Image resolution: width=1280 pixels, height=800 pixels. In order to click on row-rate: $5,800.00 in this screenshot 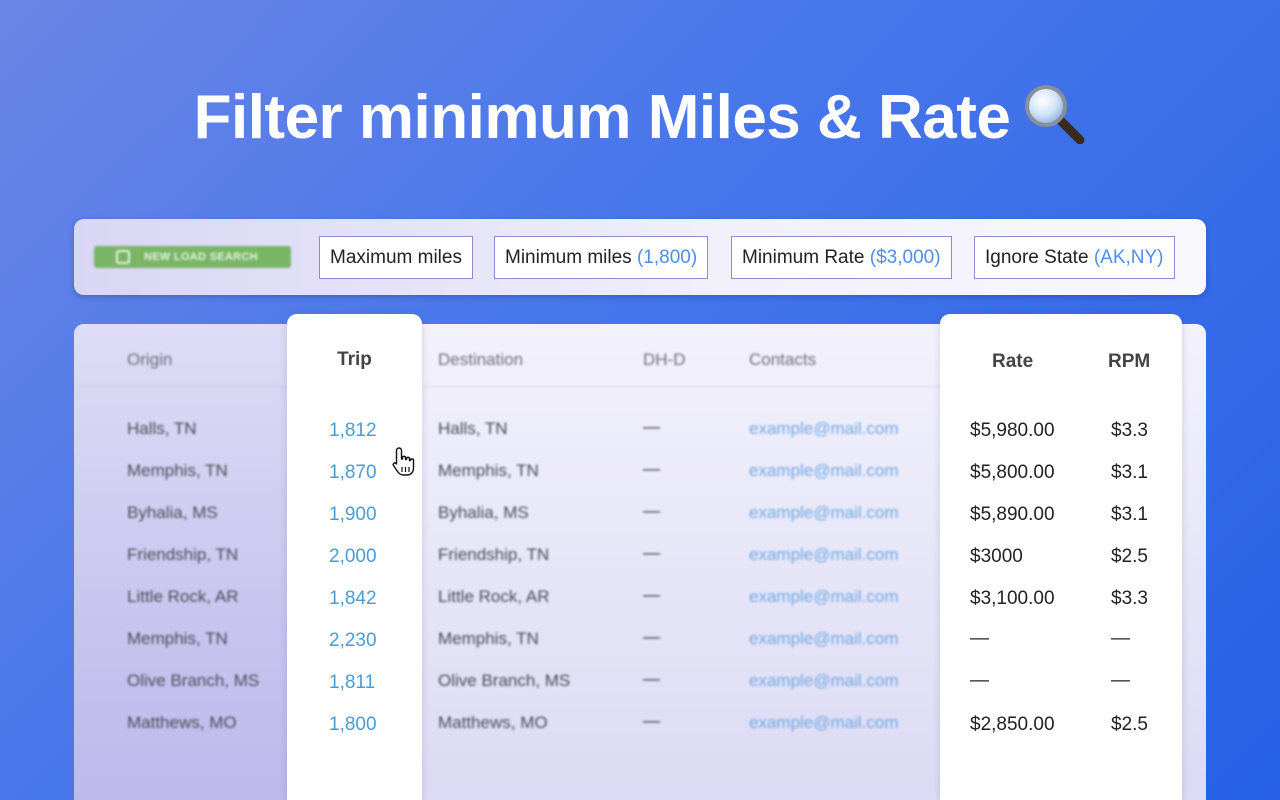, I will do `click(1012, 472)`.